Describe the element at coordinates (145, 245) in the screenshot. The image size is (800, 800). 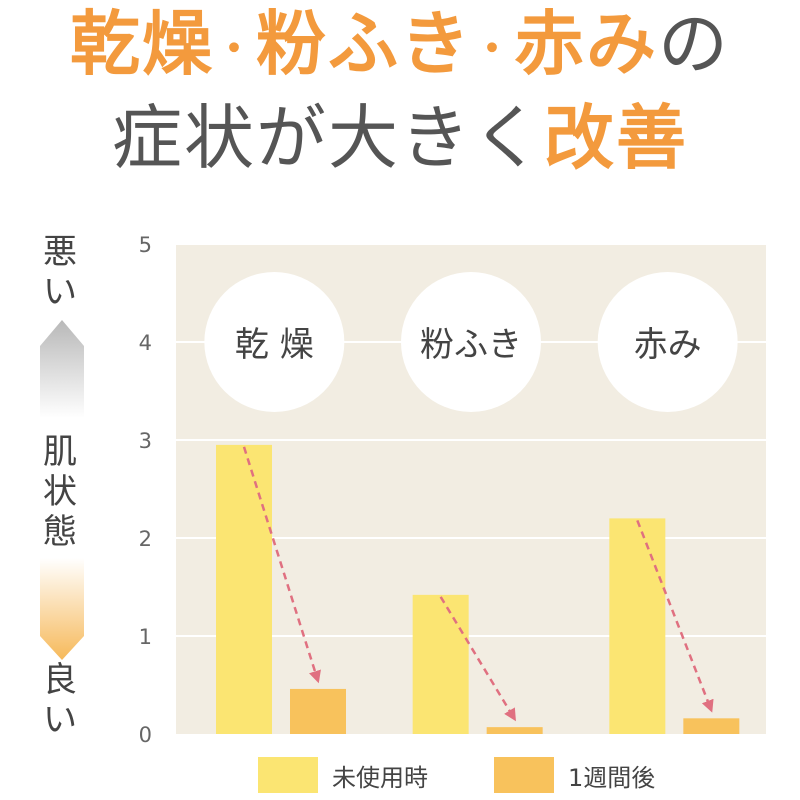
I see `y-tick-label: 5` at that location.